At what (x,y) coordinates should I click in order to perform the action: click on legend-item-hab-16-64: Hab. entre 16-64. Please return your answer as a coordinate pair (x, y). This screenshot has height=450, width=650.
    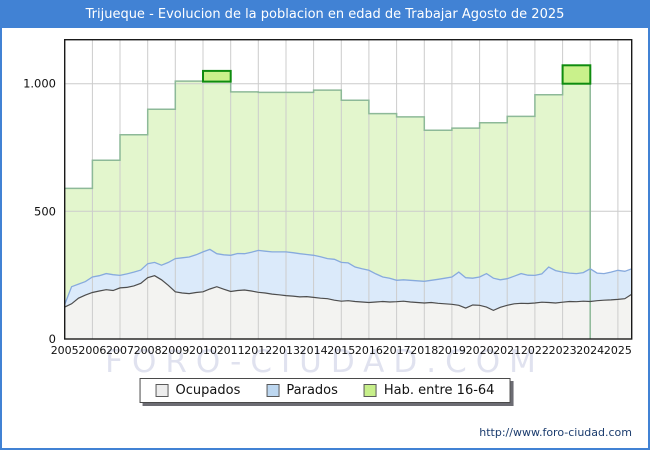
    Looking at the image, I should click on (429, 390).